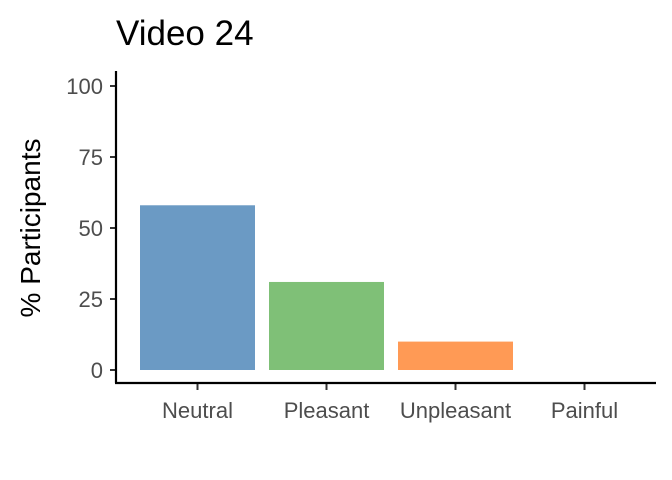 The width and height of the screenshot is (672, 480). I want to click on x-tick-label-painful: Painful, so click(584, 410).